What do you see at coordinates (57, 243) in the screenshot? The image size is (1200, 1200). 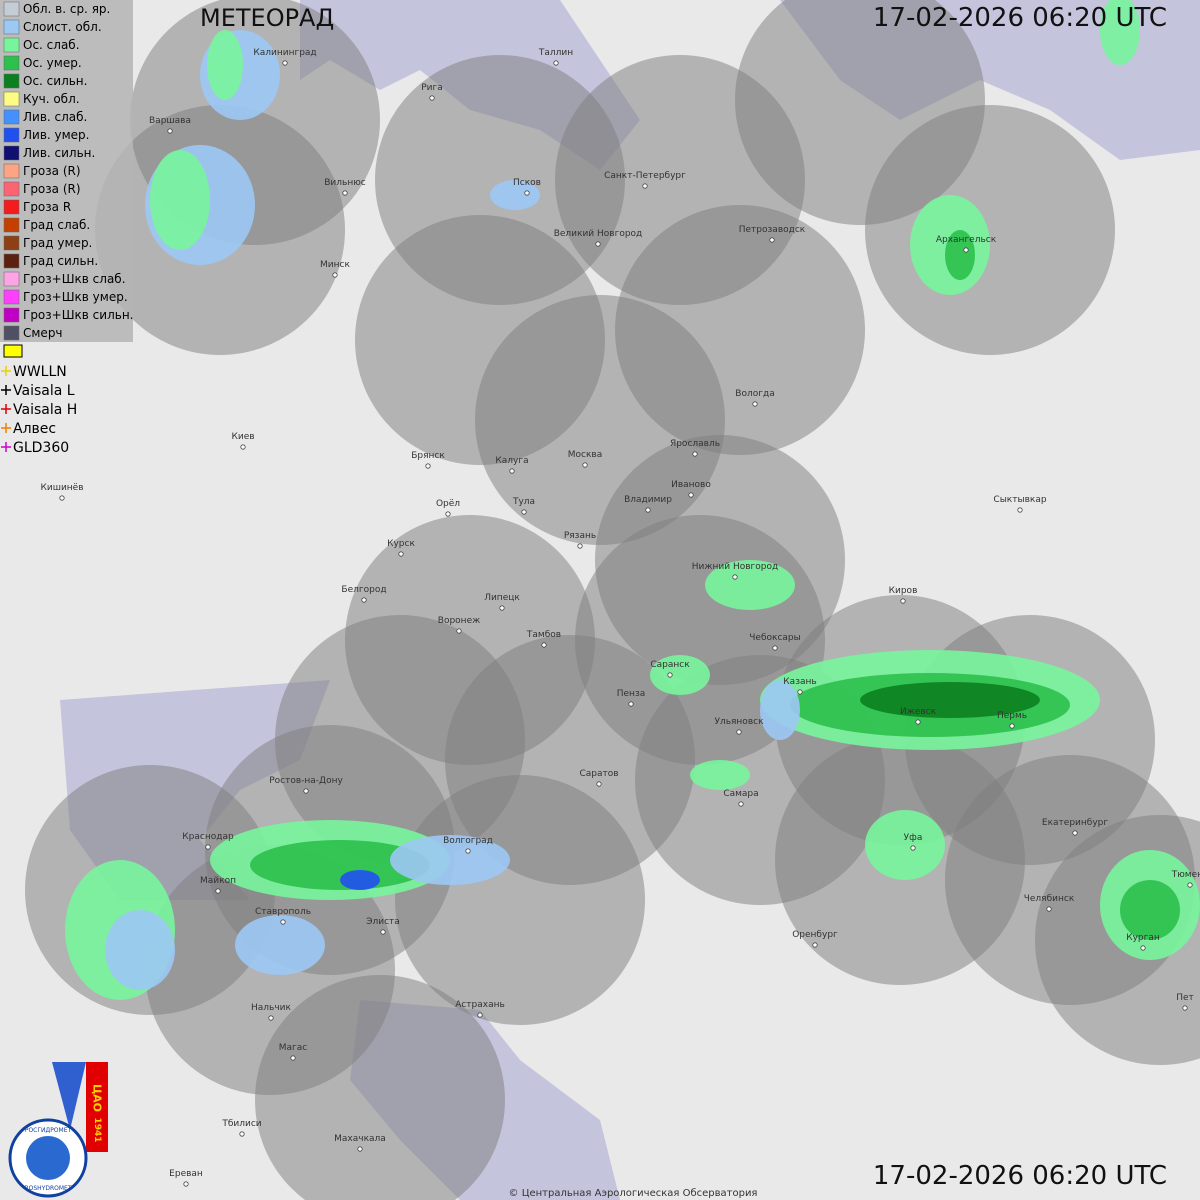 I see `legend-label: Град умер.` at bounding box center [57, 243].